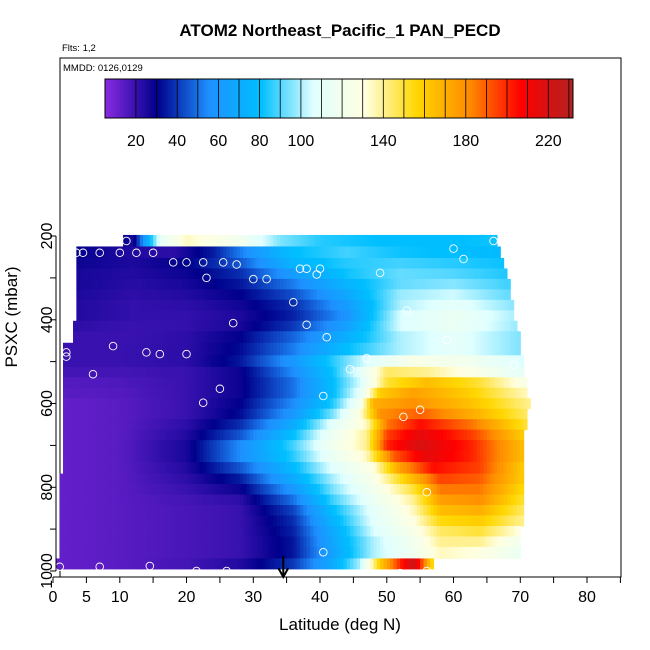  What do you see at coordinates (120, 597) in the screenshot?
I see `x-tick-label: 10` at bounding box center [120, 597].